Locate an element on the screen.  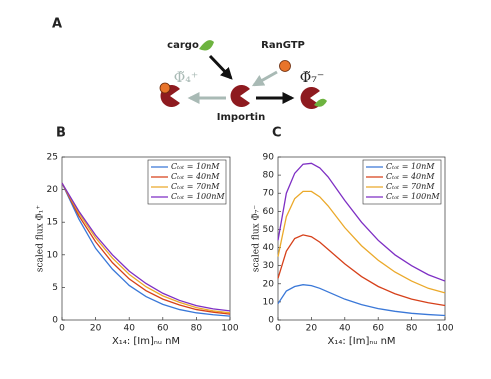
flux-out-label: Φ̃₄⁺ is located at coordinates (186, 78).